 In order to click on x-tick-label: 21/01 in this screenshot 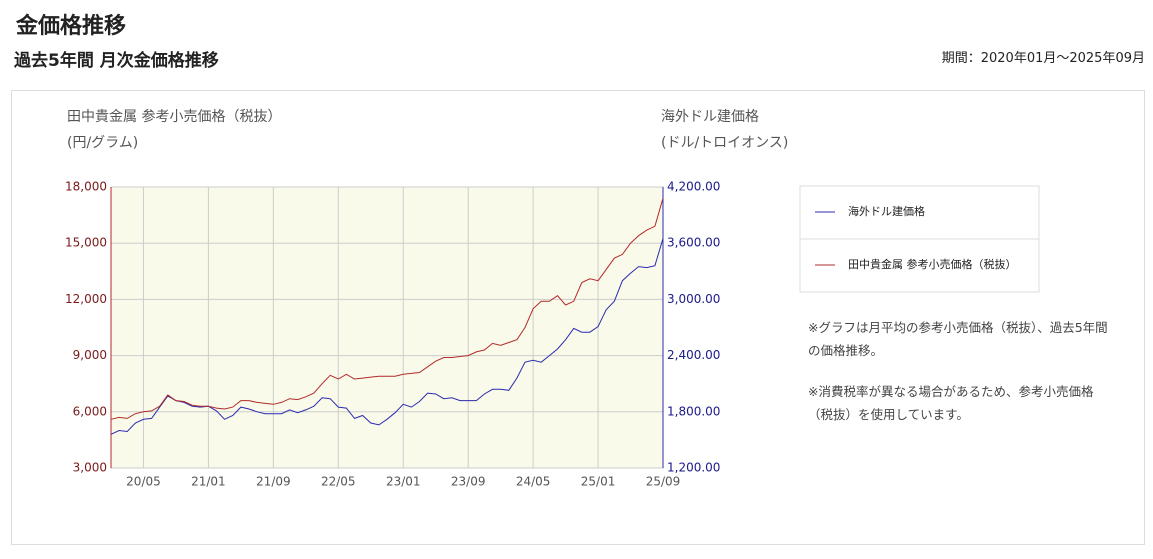, I will do `click(208, 482)`.